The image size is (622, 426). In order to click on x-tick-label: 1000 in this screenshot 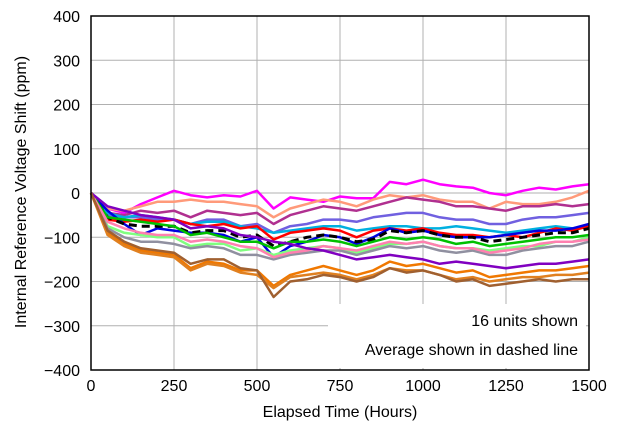, I will do `click(423, 386)`.